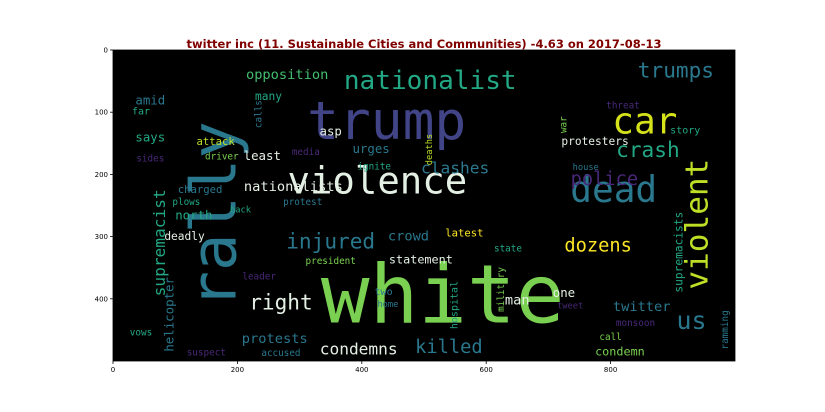  Describe the element at coordinates (193, 214) in the screenshot. I see `word-north: north` at that location.